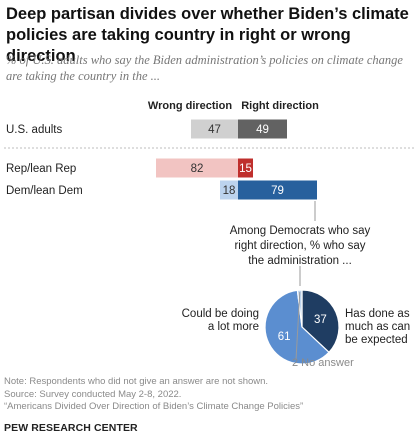 Image resolution: width=420 pixels, height=445 pixels. I want to click on slice-could-do-more, so click(297, 327).